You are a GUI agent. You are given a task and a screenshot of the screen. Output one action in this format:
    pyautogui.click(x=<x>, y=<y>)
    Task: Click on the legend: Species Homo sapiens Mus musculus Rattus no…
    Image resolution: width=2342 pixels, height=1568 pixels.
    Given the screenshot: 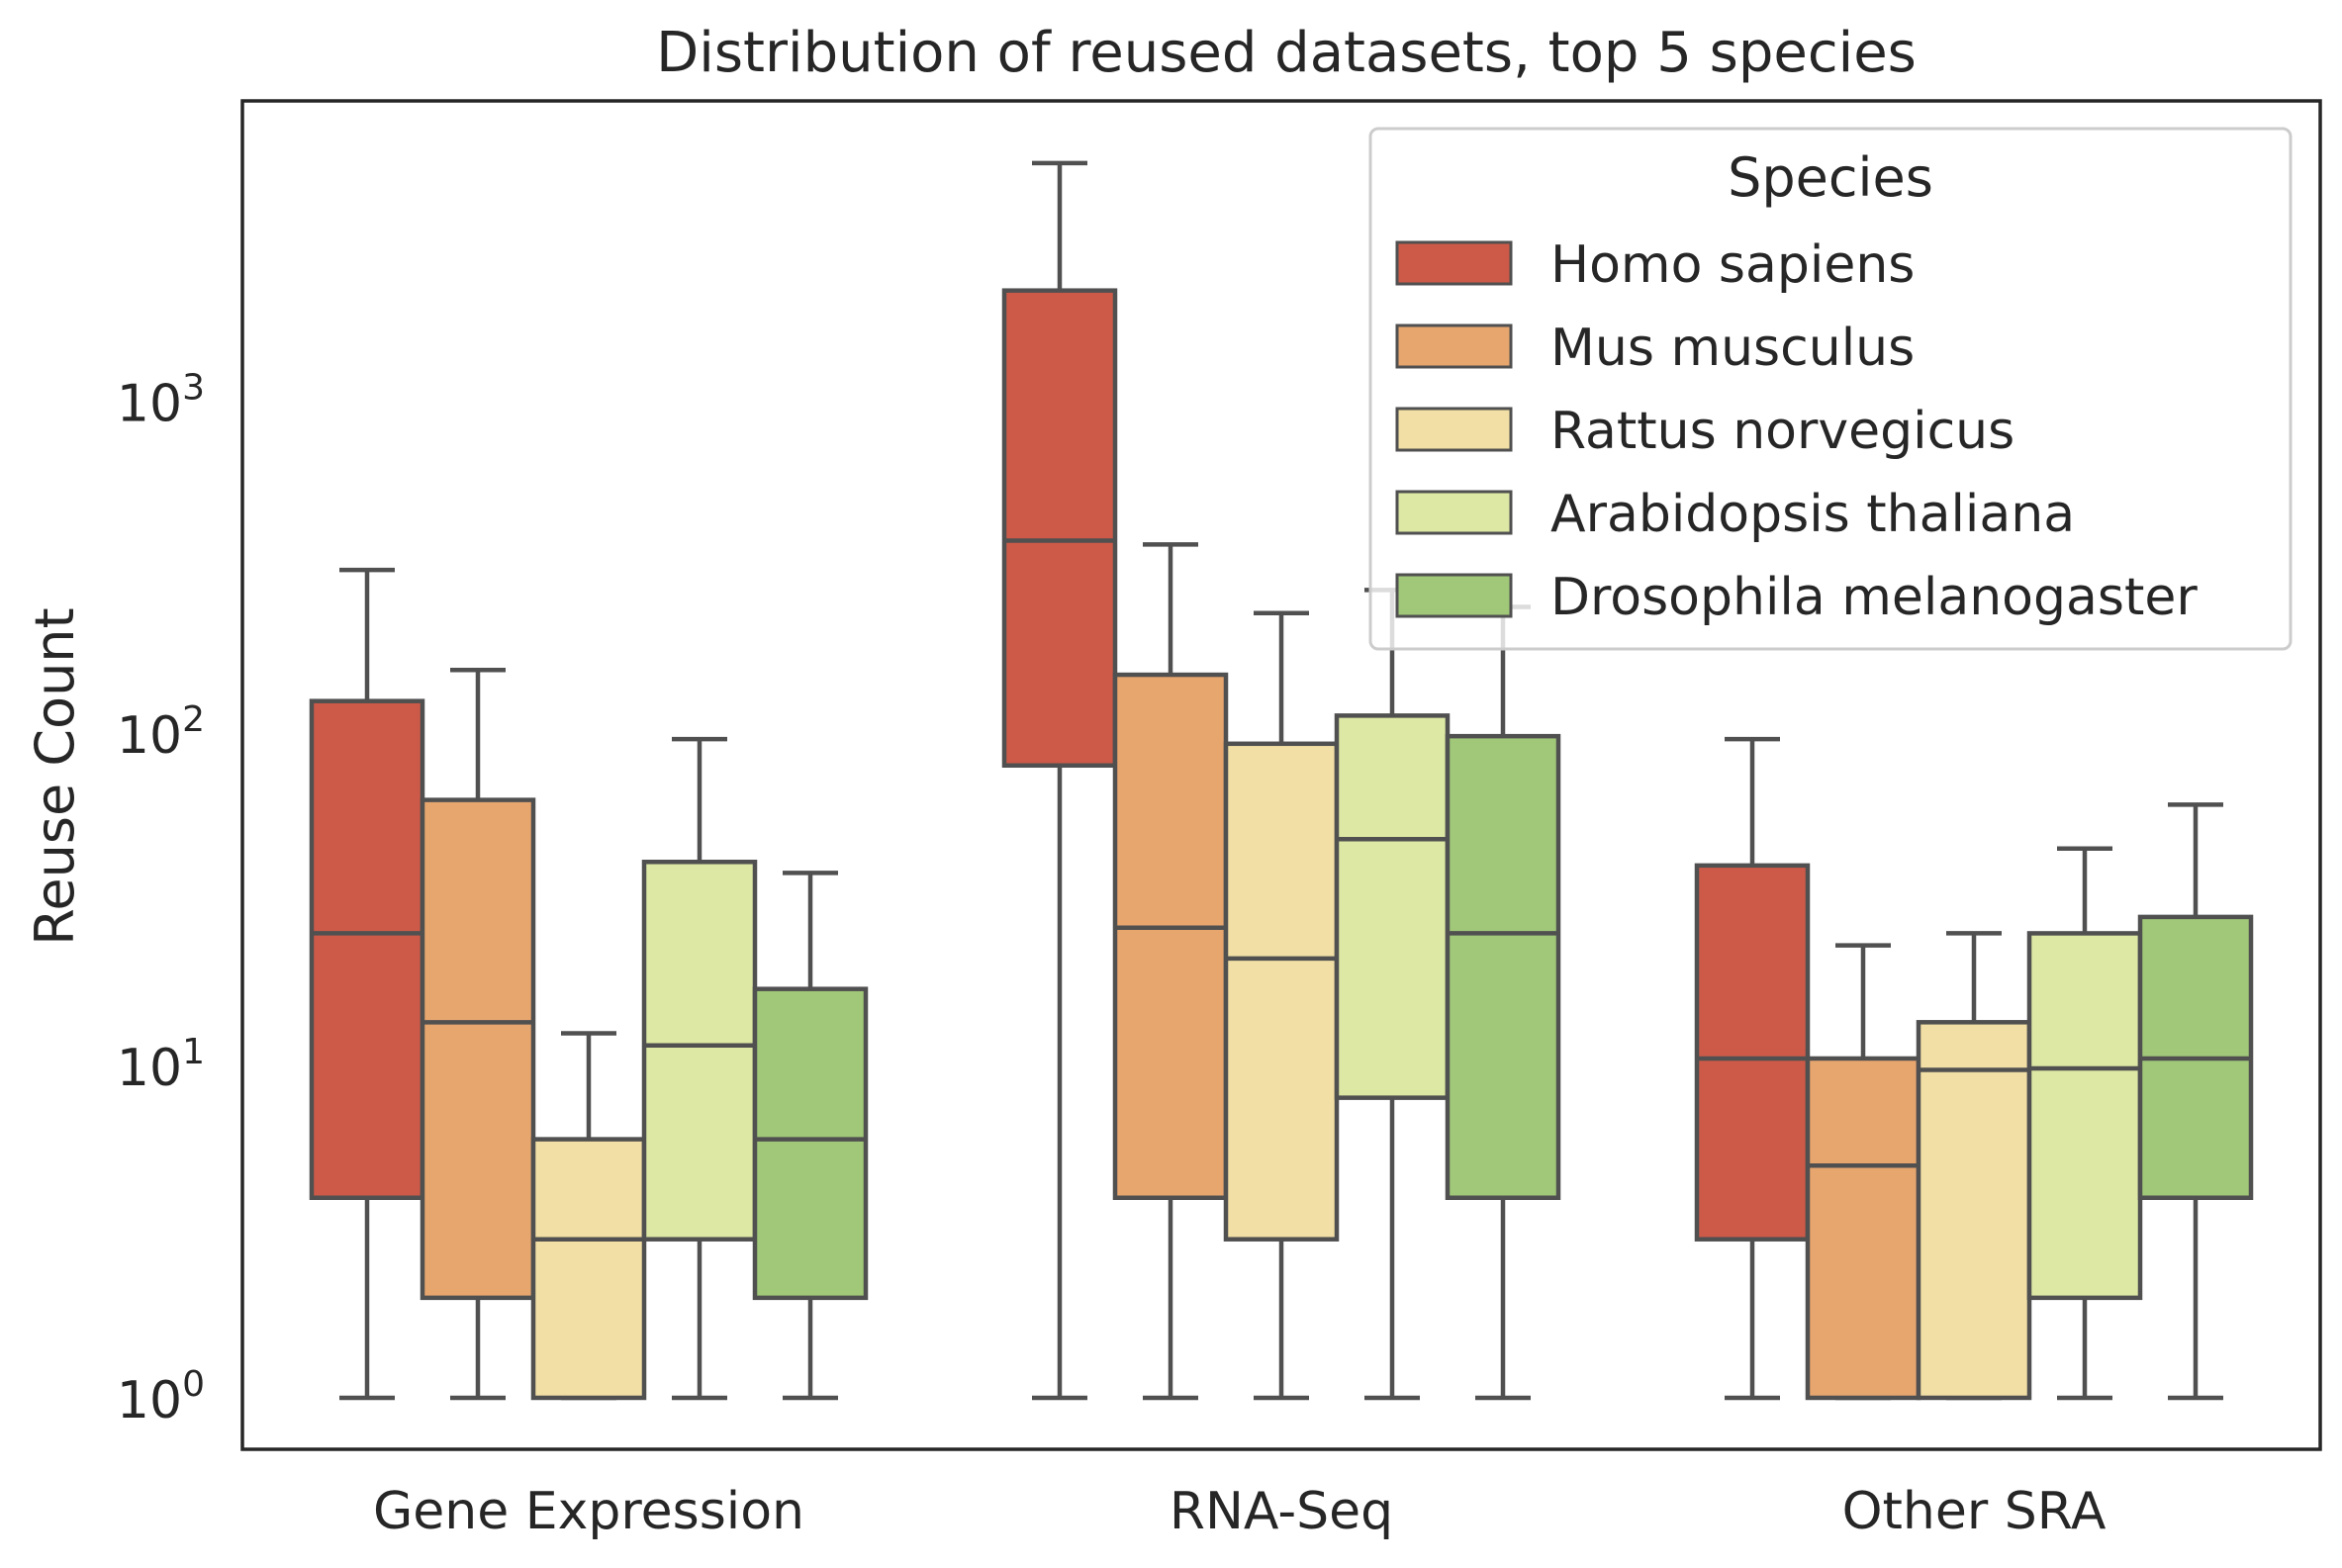 What is the action you would take?
    pyautogui.click(x=1830, y=389)
    